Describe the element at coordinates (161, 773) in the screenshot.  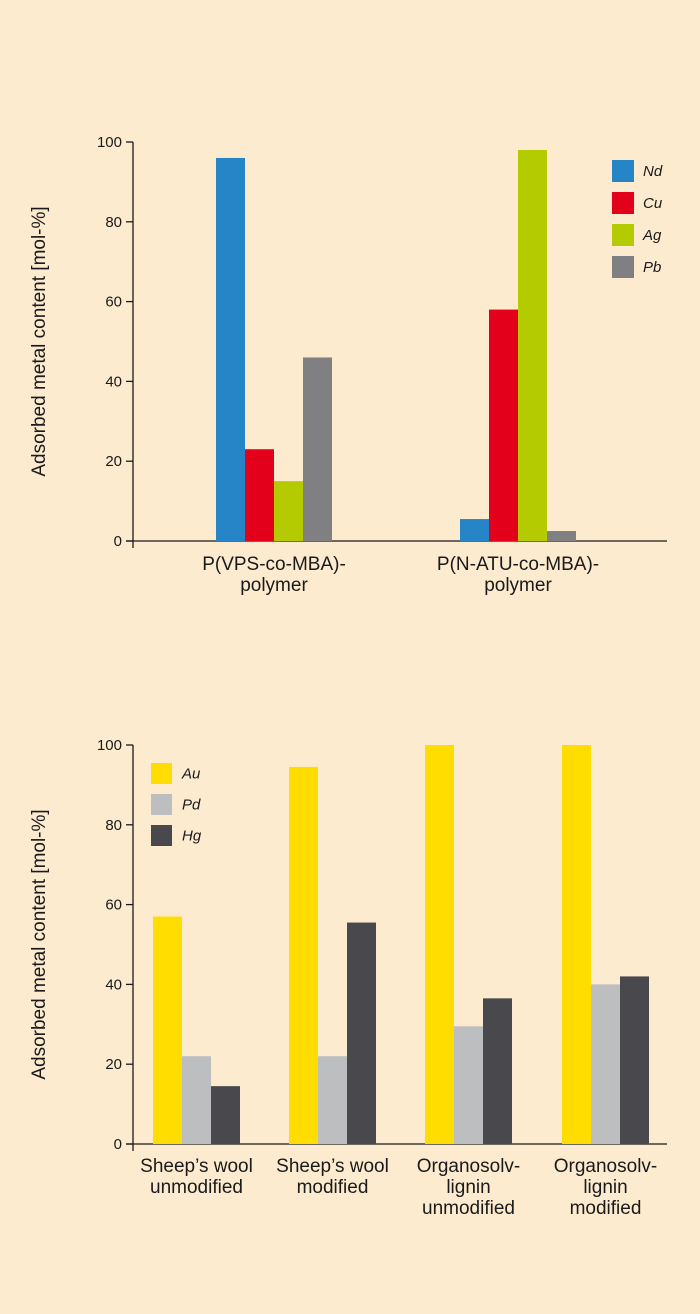
I see `legend-swatch-au` at that location.